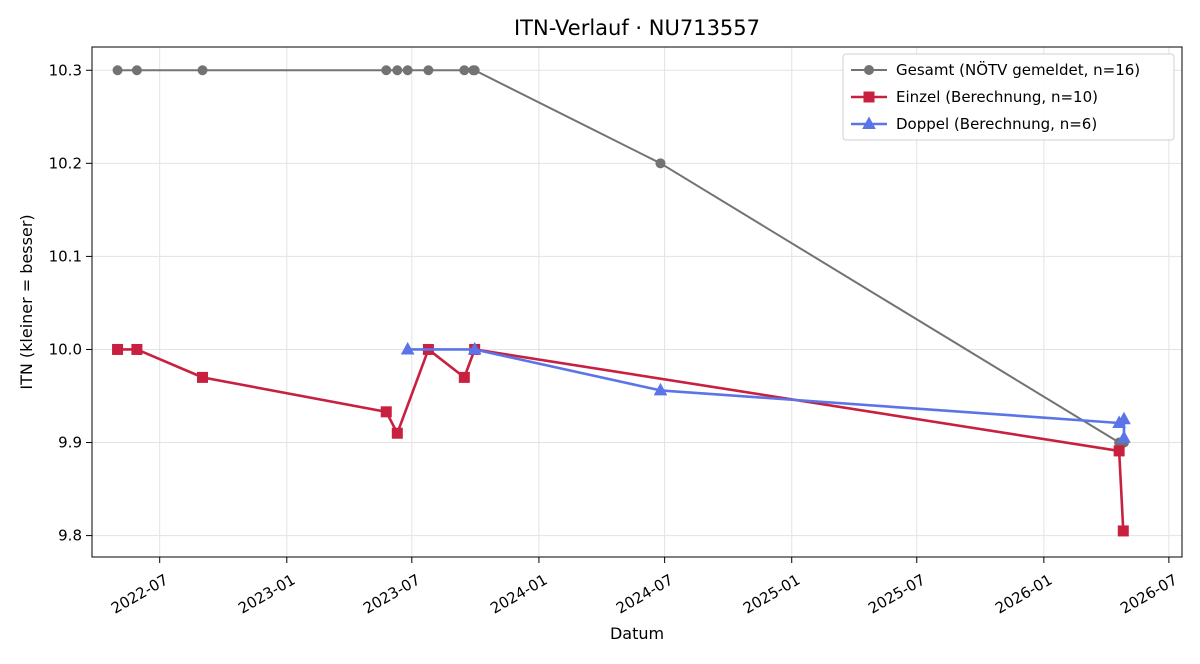 This screenshot has width=1200, height=664. Describe the element at coordinates (1148, 594) in the screenshot. I see `x-tick-label: 2026-07` at that location.